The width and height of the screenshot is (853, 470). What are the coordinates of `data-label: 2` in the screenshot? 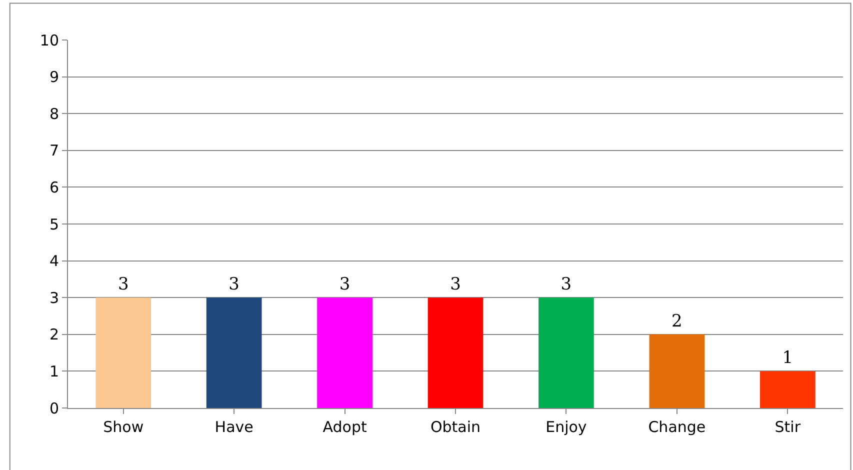 It's located at (677, 321).